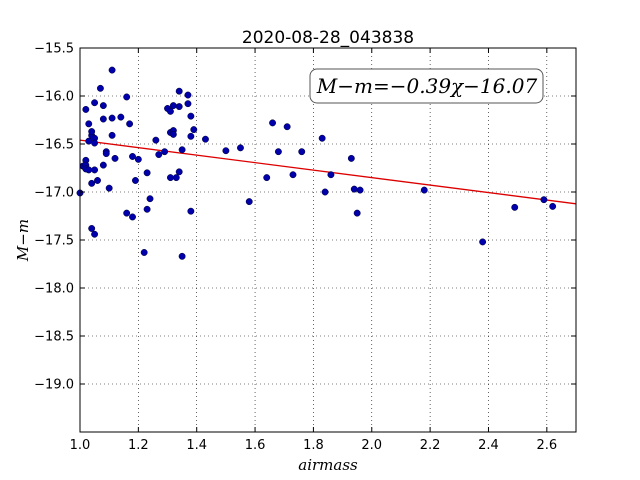 This screenshot has width=640, height=480. Describe the element at coordinates (54, 49) in the screenshot. I see `y-tick-label: −15.5` at that location.